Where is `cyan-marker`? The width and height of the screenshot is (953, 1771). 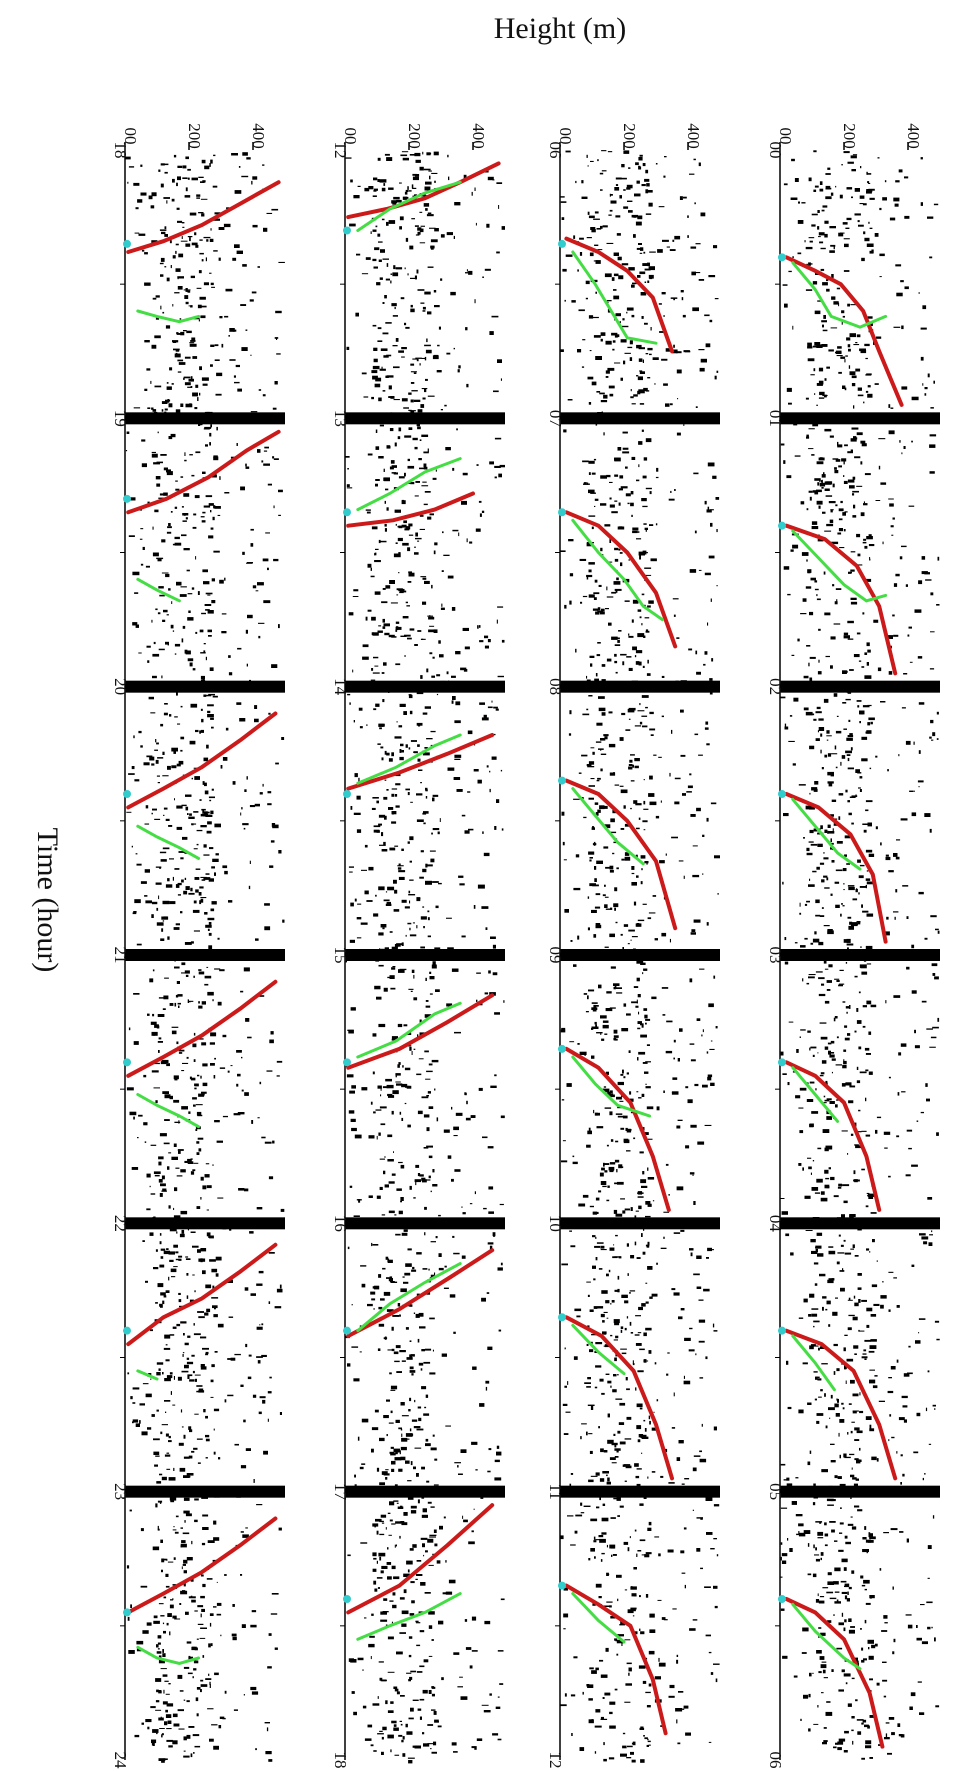 cyan-marker is located at coordinates (347, 1330).